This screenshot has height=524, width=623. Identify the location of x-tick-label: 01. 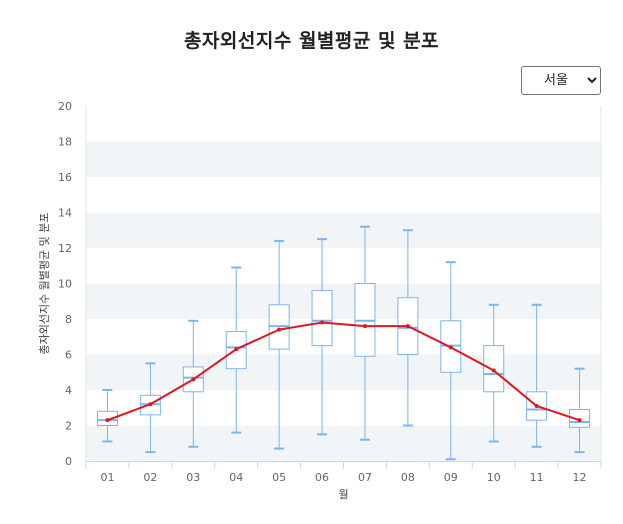
(107, 477).